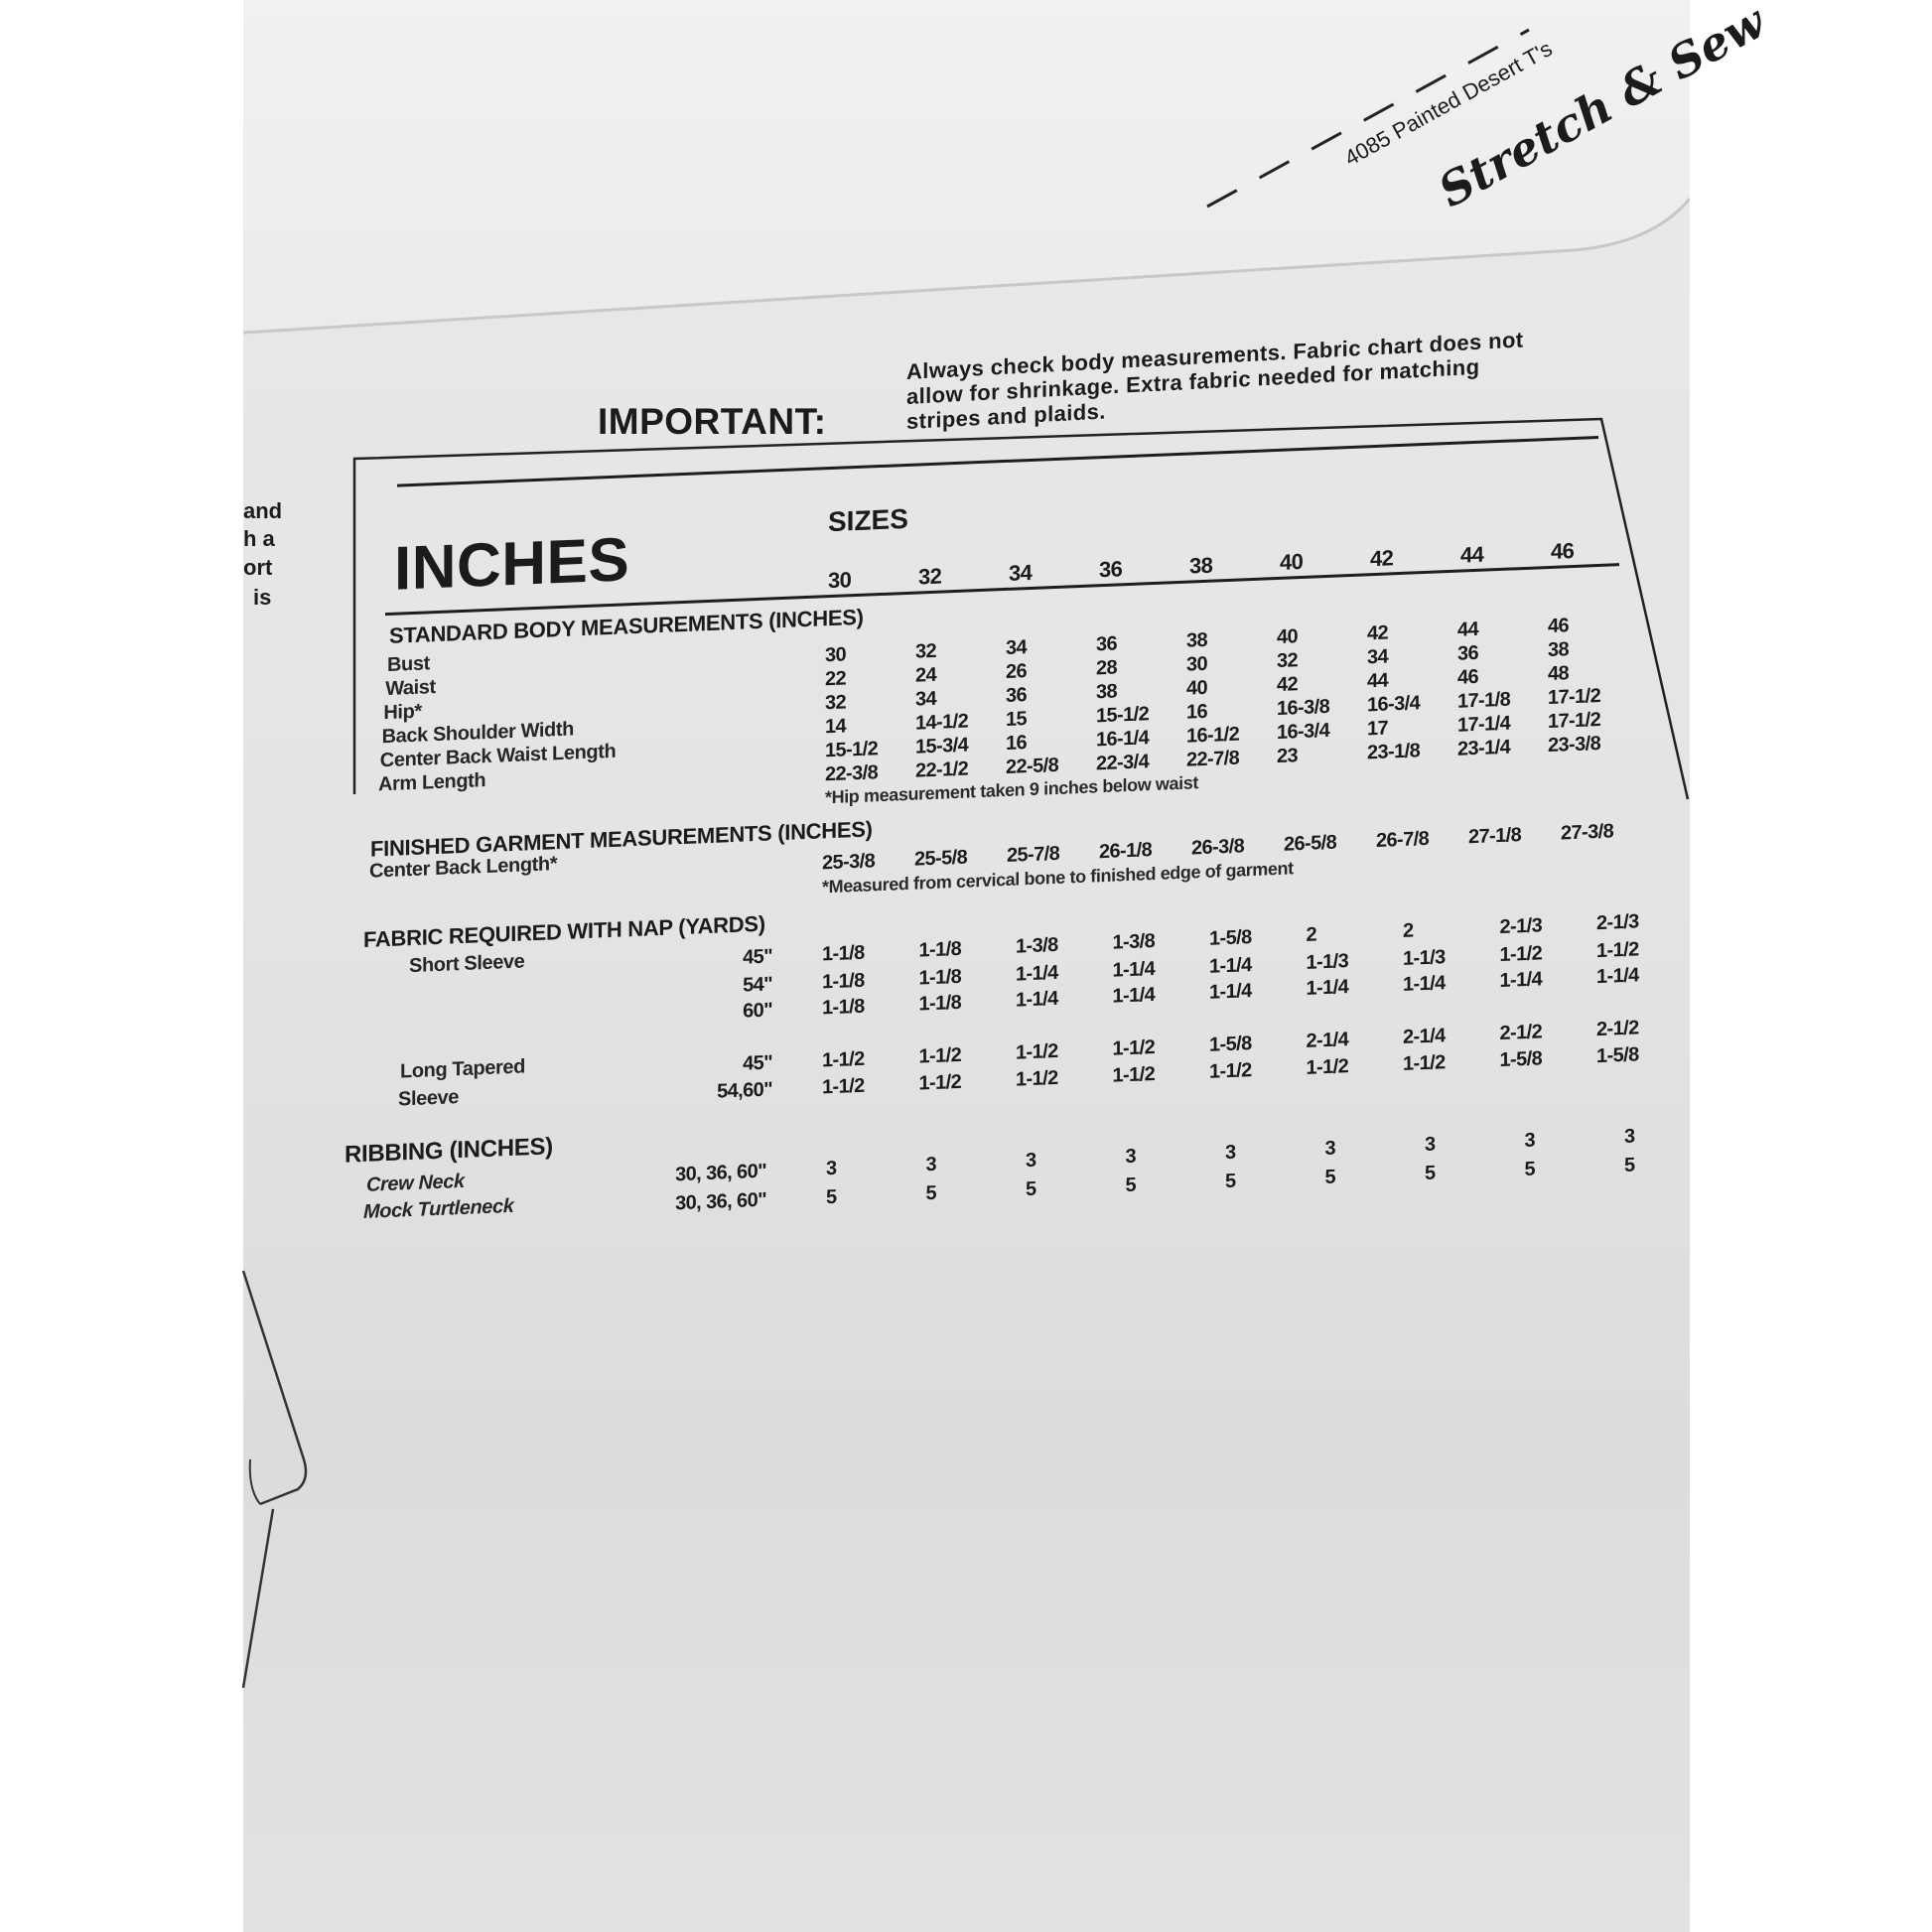 Image resolution: width=1932 pixels, height=1932 pixels. I want to click on margin-text: ort, so click(258, 568).